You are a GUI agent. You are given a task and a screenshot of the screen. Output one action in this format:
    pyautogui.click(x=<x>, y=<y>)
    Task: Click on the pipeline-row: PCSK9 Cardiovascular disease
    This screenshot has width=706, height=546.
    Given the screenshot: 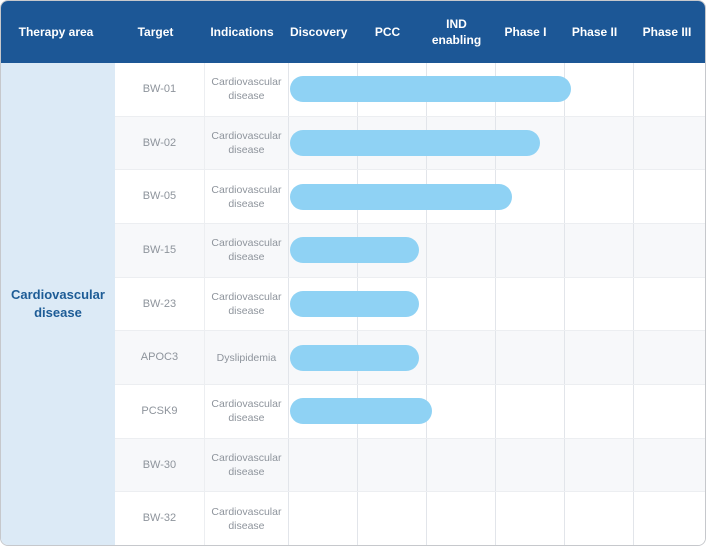 What is the action you would take?
    pyautogui.click(x=409, y=412)
    